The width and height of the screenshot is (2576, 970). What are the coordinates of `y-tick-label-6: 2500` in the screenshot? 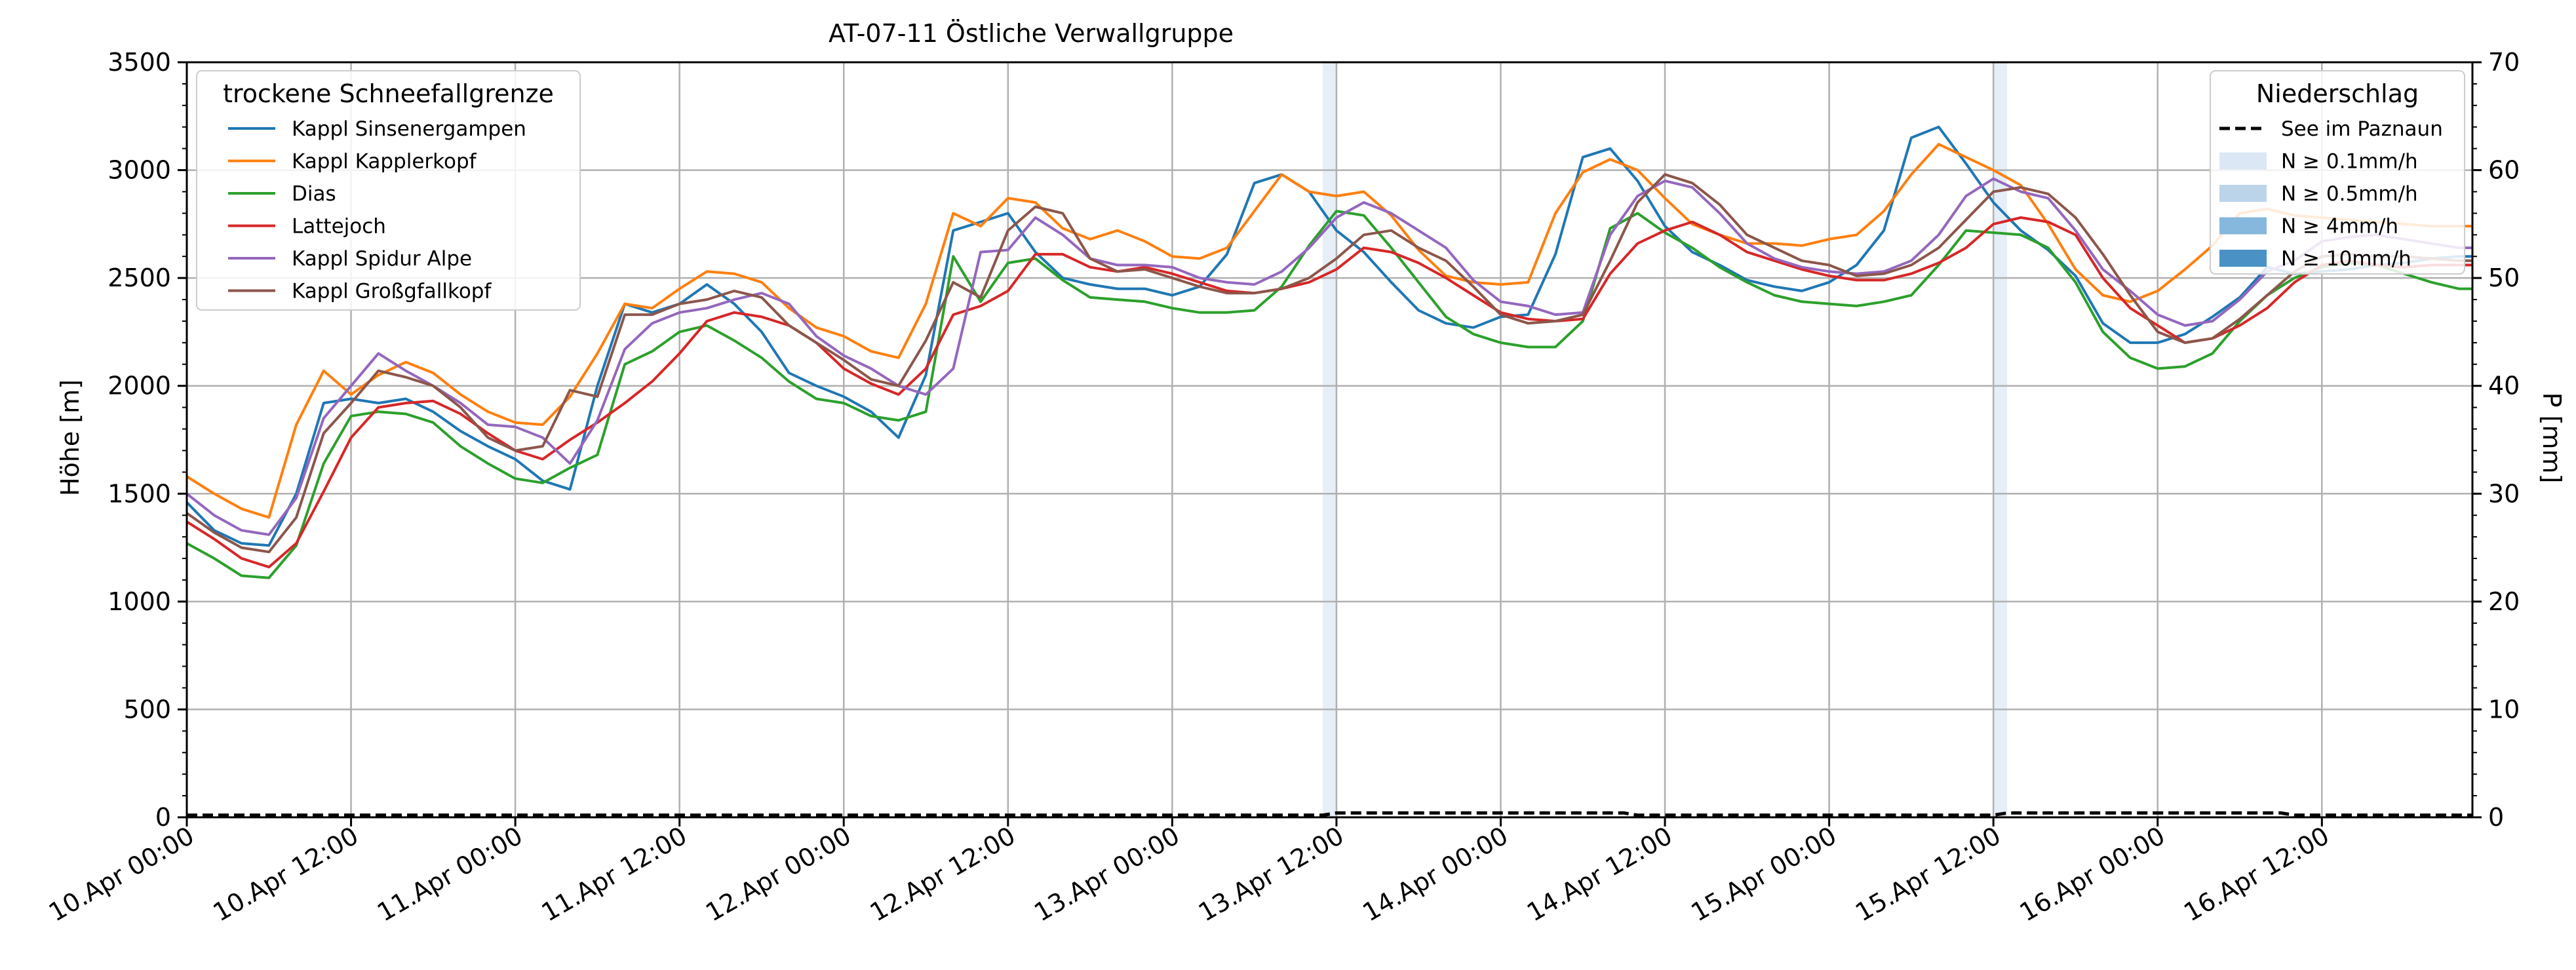 It's located at (139, 277).